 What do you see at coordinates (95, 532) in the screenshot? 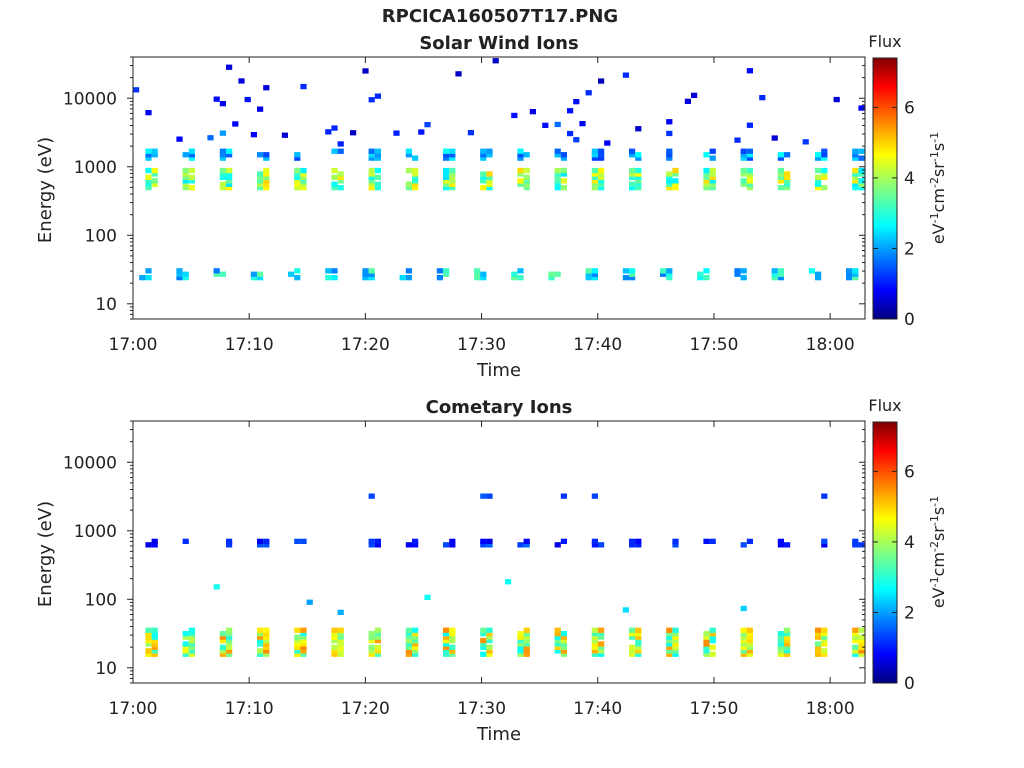
I see `y-tick-label: 1000` at bounding box center [95, 532].